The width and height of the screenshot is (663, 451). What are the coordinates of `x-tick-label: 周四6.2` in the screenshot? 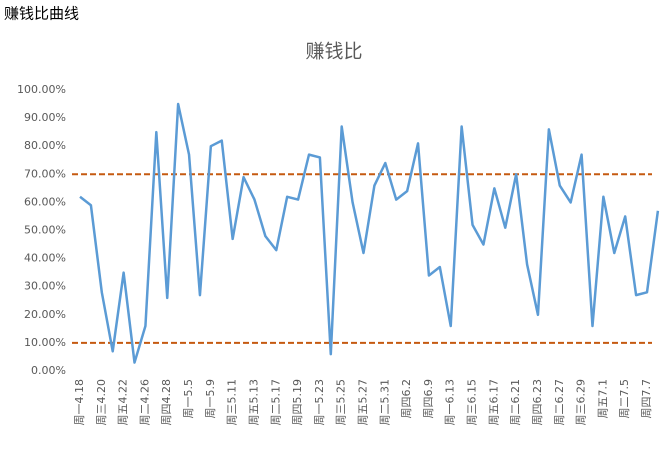 It's located at (406, 399).